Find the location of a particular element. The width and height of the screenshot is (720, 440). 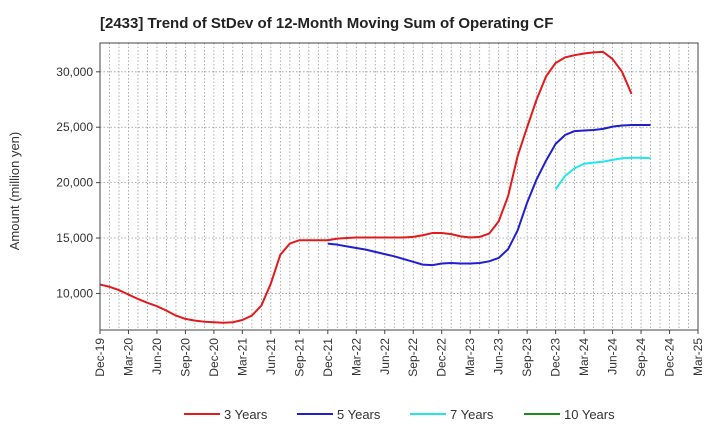

x-tick-label: Mar-21 is located at coordinates (242, 357).